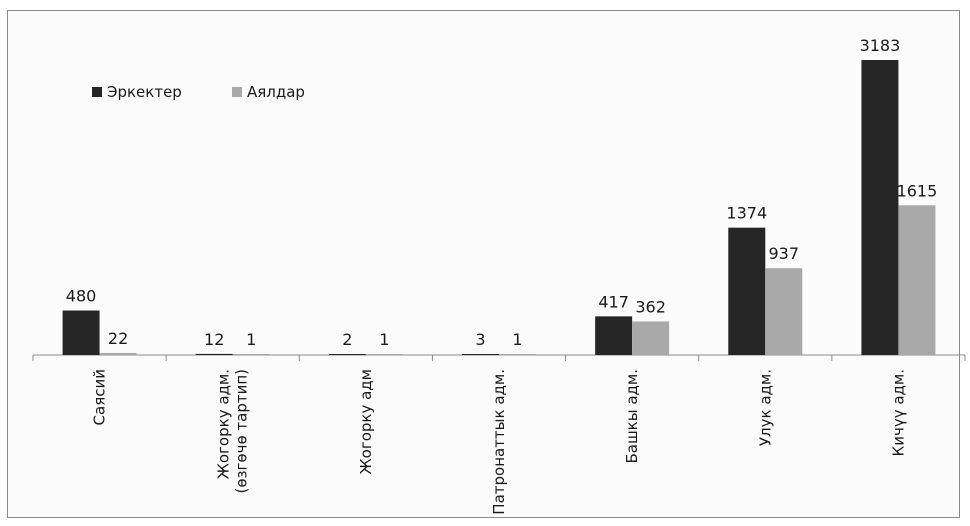  I want to click on data-label-men-5: 1374, so click(746, 213).